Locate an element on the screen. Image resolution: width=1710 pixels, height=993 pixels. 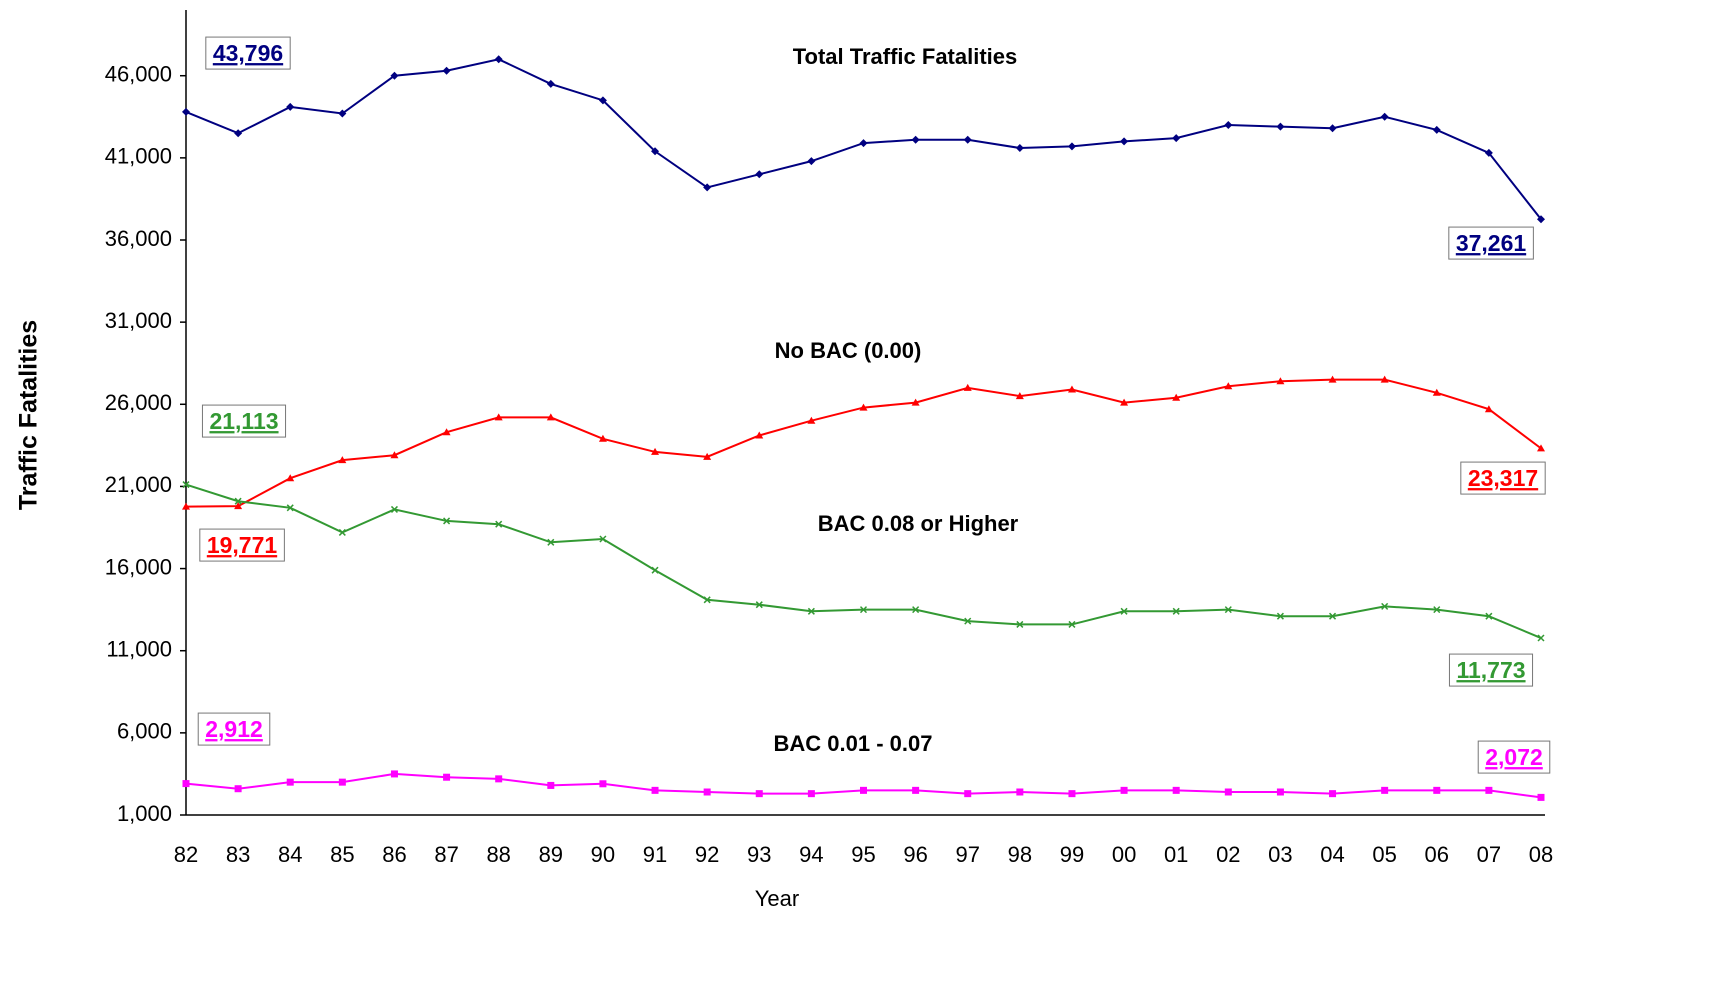
x-tick-label: 95 is located at coordinates (863, 854).